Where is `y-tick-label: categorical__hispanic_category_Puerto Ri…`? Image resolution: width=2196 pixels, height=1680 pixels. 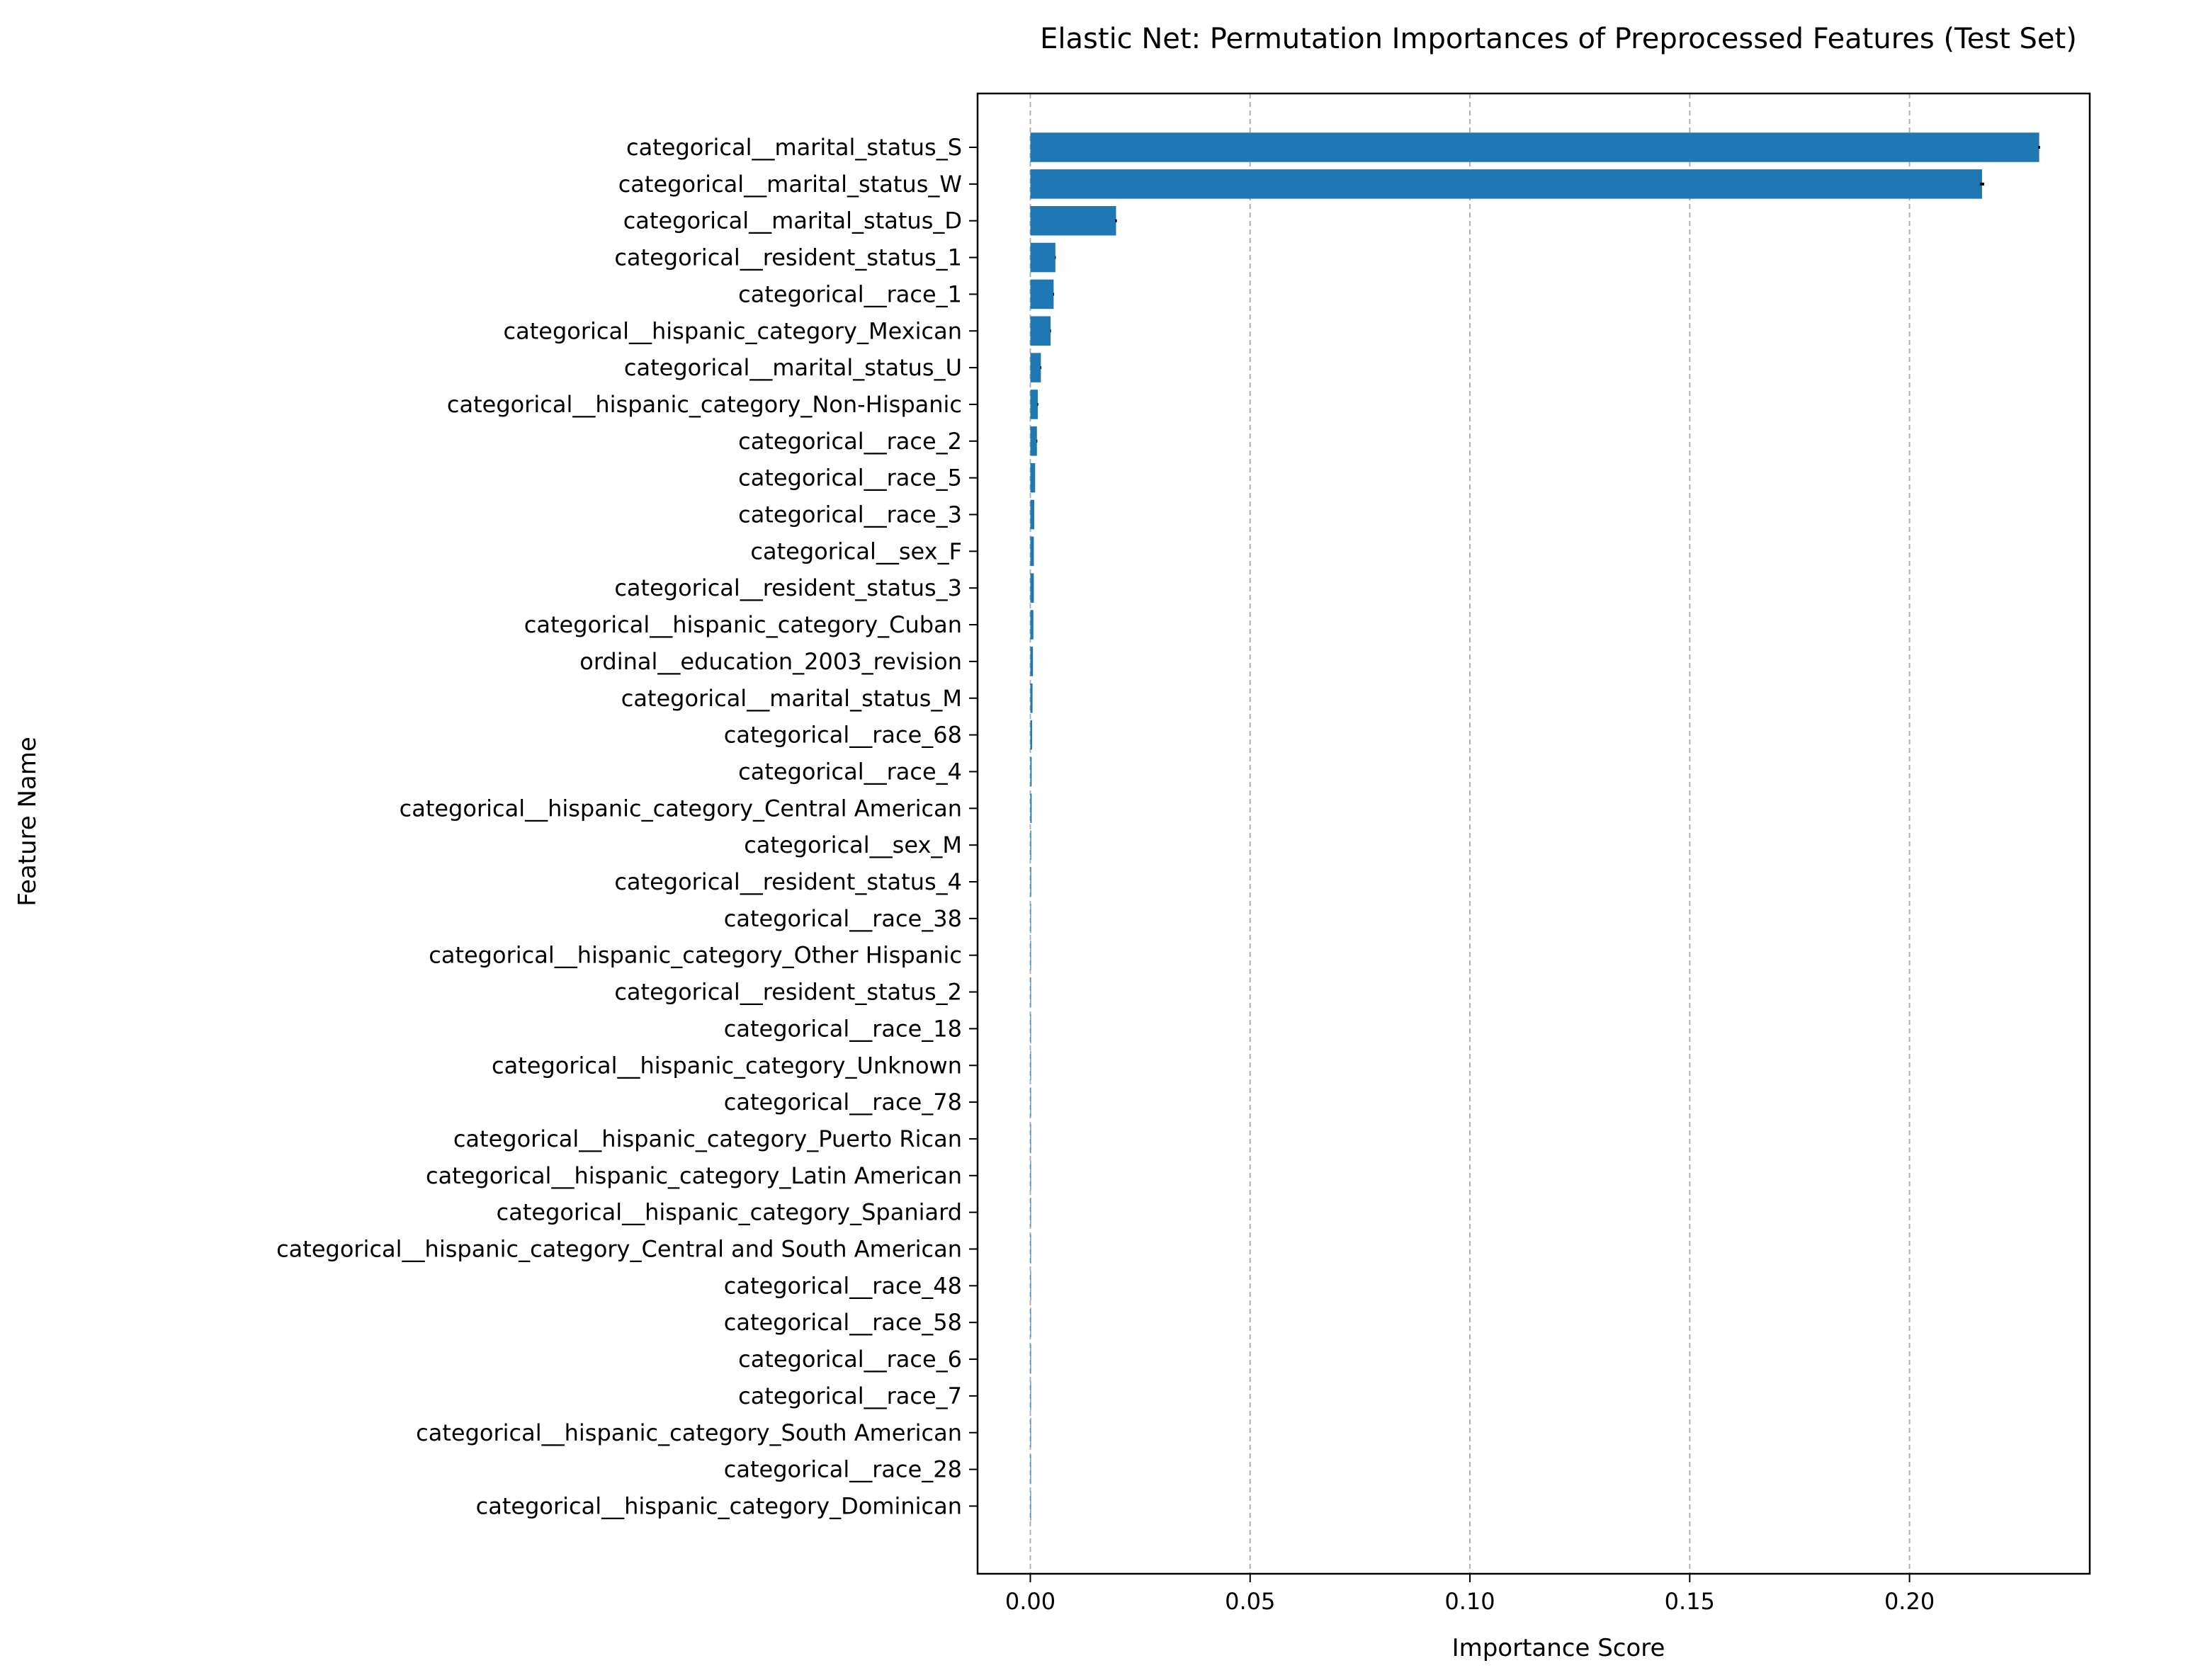
y-tick-label: categorical__hispanic_category_Puerto Ri… is located at coordinates (707, 1138).